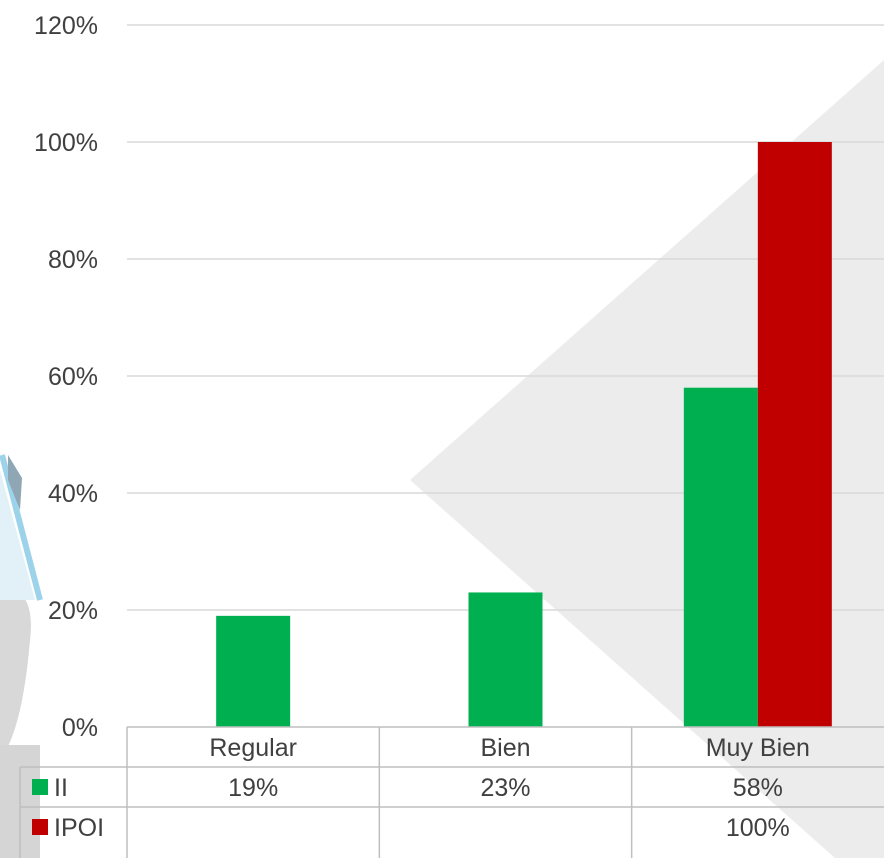 This screenshot has height=858, width=884. I want to click on y-axis-labels: 0% 20% 40% 60% 80% 100% 120%, so click(66, 377).